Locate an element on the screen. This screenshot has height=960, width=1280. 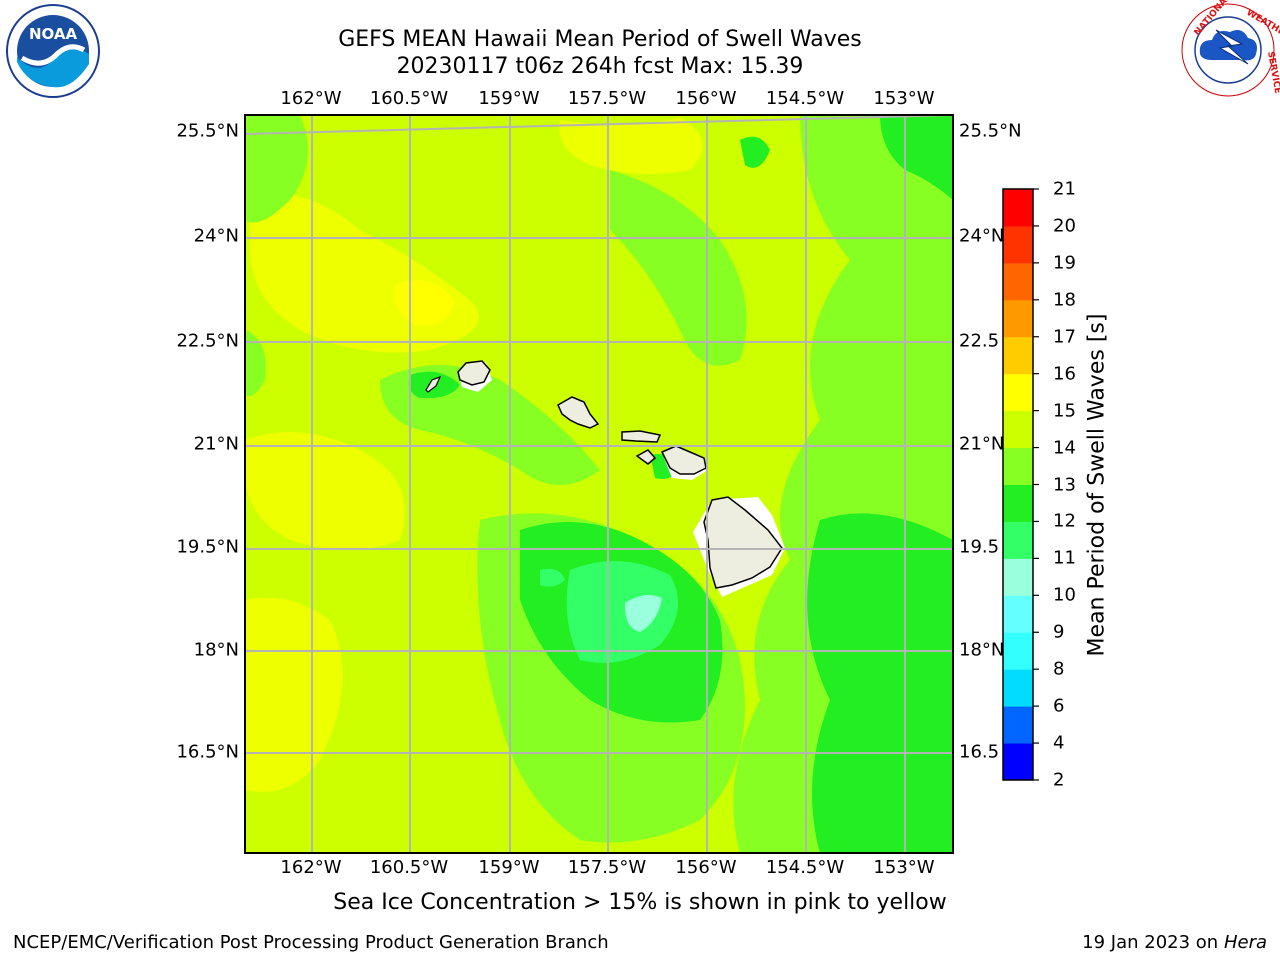
lon-label-top: 160.5°W is located at coordinates (409, 98).